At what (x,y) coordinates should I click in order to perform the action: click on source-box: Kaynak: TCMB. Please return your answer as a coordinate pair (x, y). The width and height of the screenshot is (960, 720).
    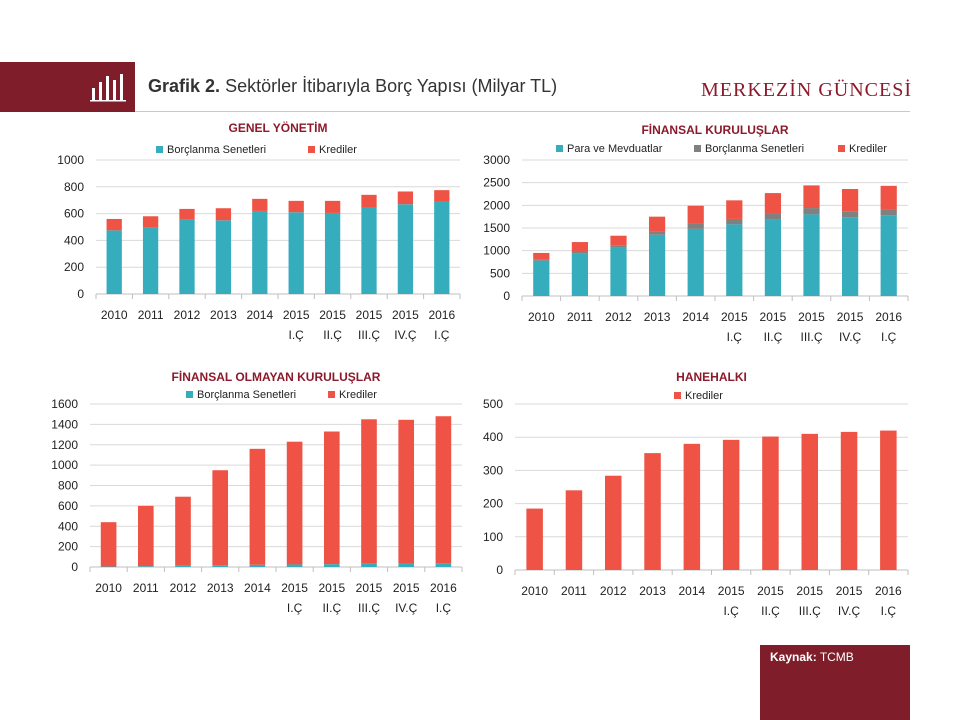
    Looking at the image, I should click on (835, 682).